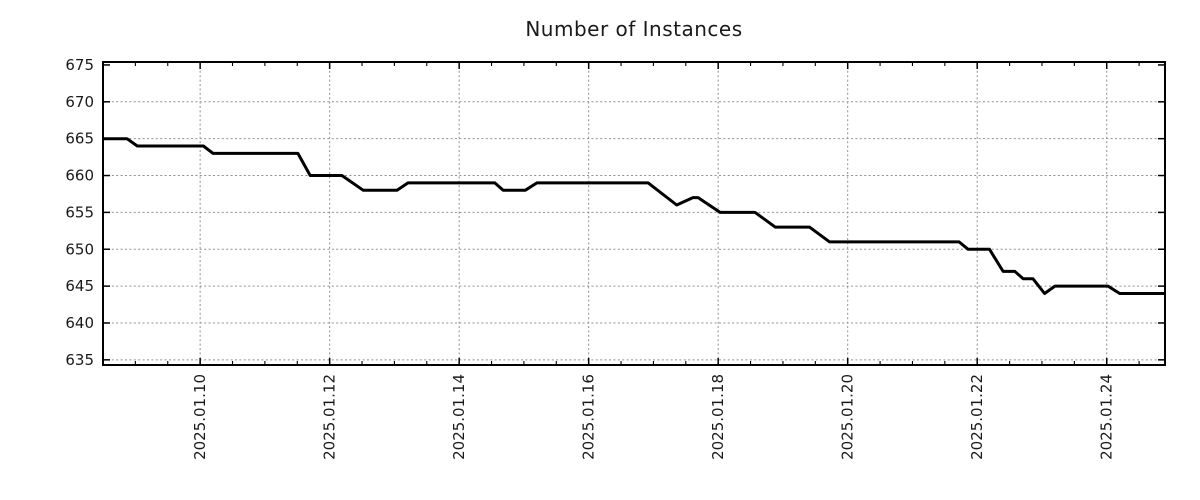 Image resolution: width=1200 pixels, height=500 pixels. What do you see at coordinates (589, 417) in the screenshot?
I see `x-tick-label: 2025.01.16` at bounding box center [589, 417].